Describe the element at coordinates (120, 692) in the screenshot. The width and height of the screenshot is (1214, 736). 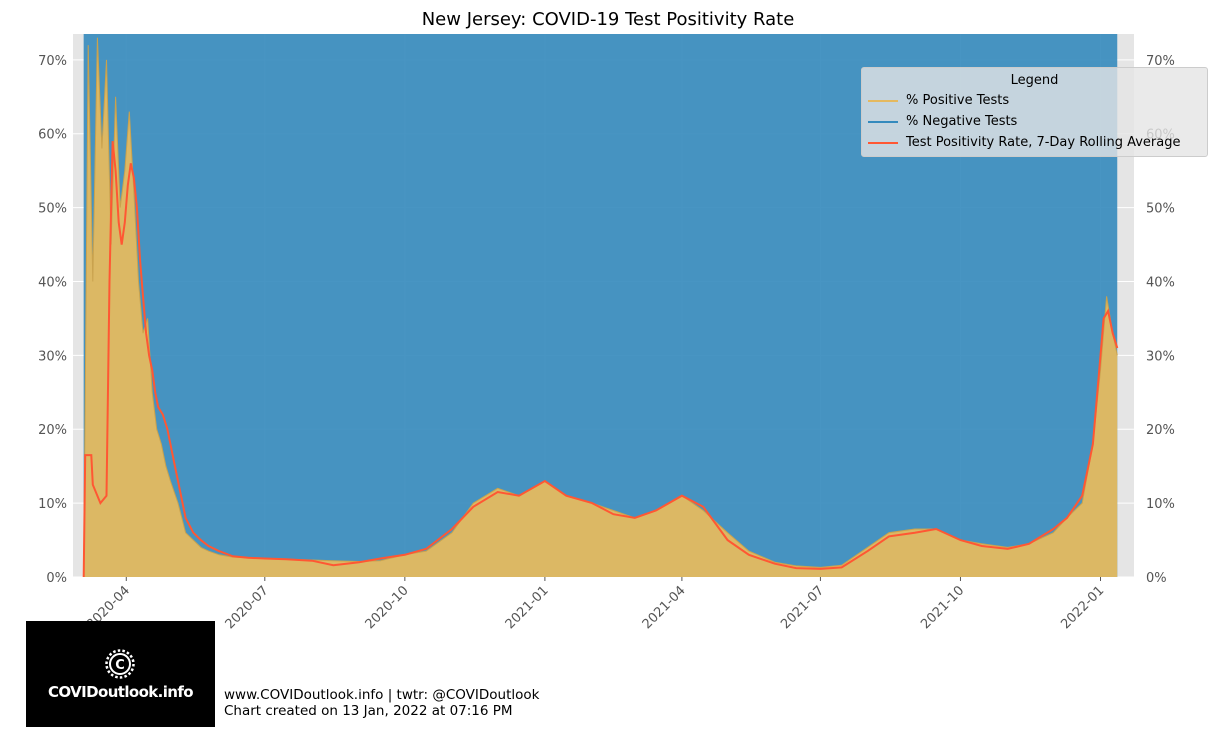
I see `logo-text: COVIDoutlook.info` at that location.